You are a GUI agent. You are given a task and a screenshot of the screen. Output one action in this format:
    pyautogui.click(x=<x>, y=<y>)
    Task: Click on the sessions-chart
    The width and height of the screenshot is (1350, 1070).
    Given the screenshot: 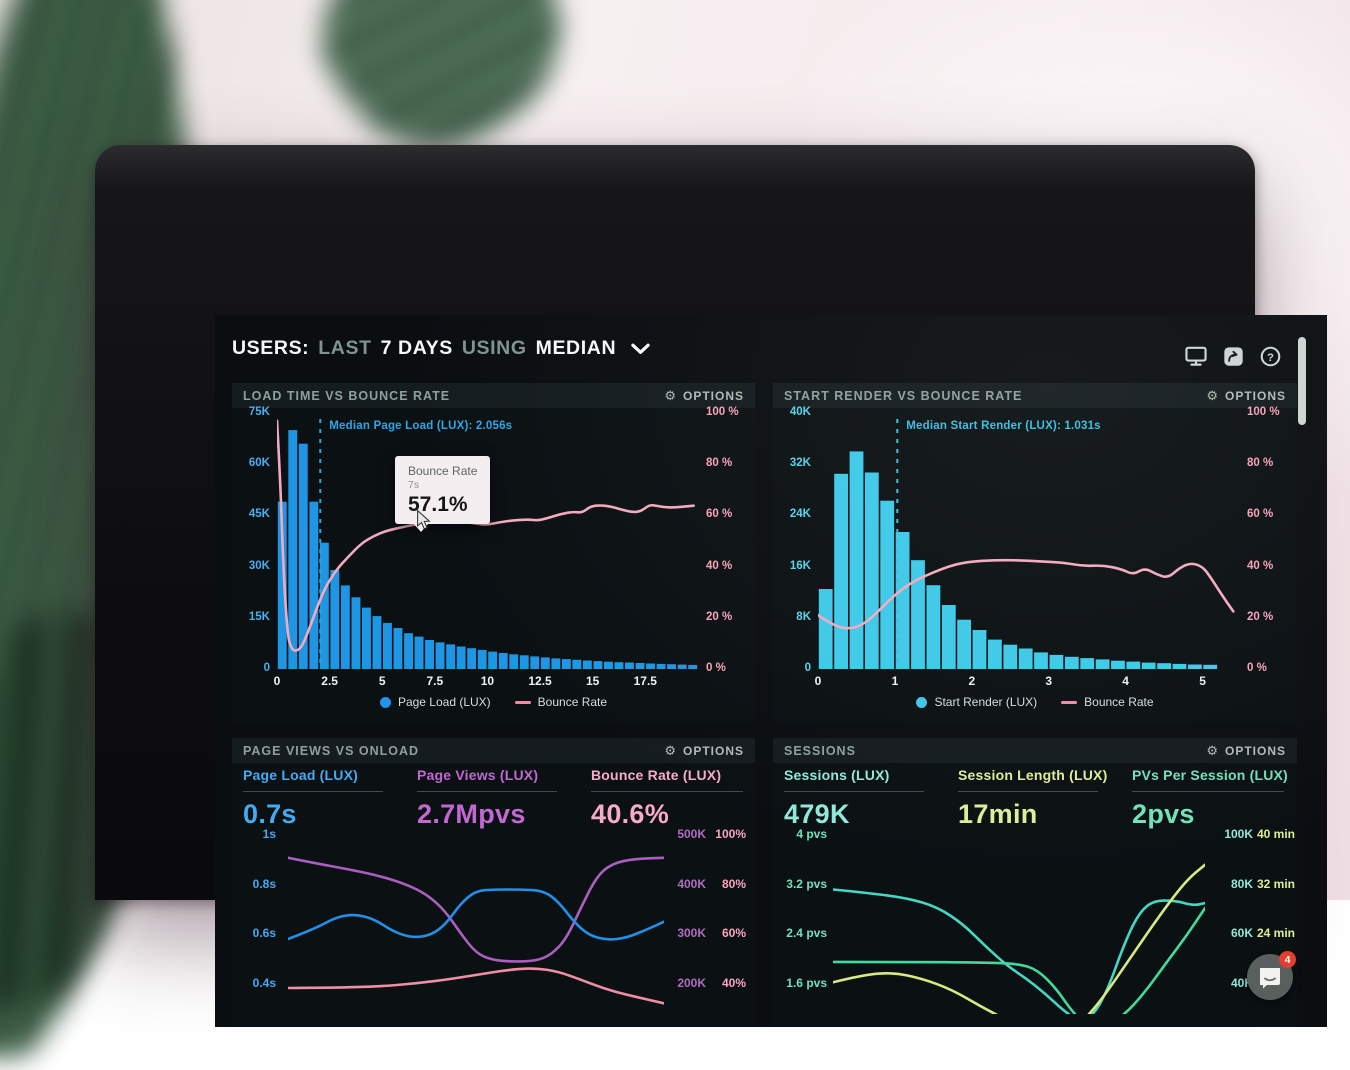 What is the action you would take?
    pyautogui.click(x=1019, y=921)
    